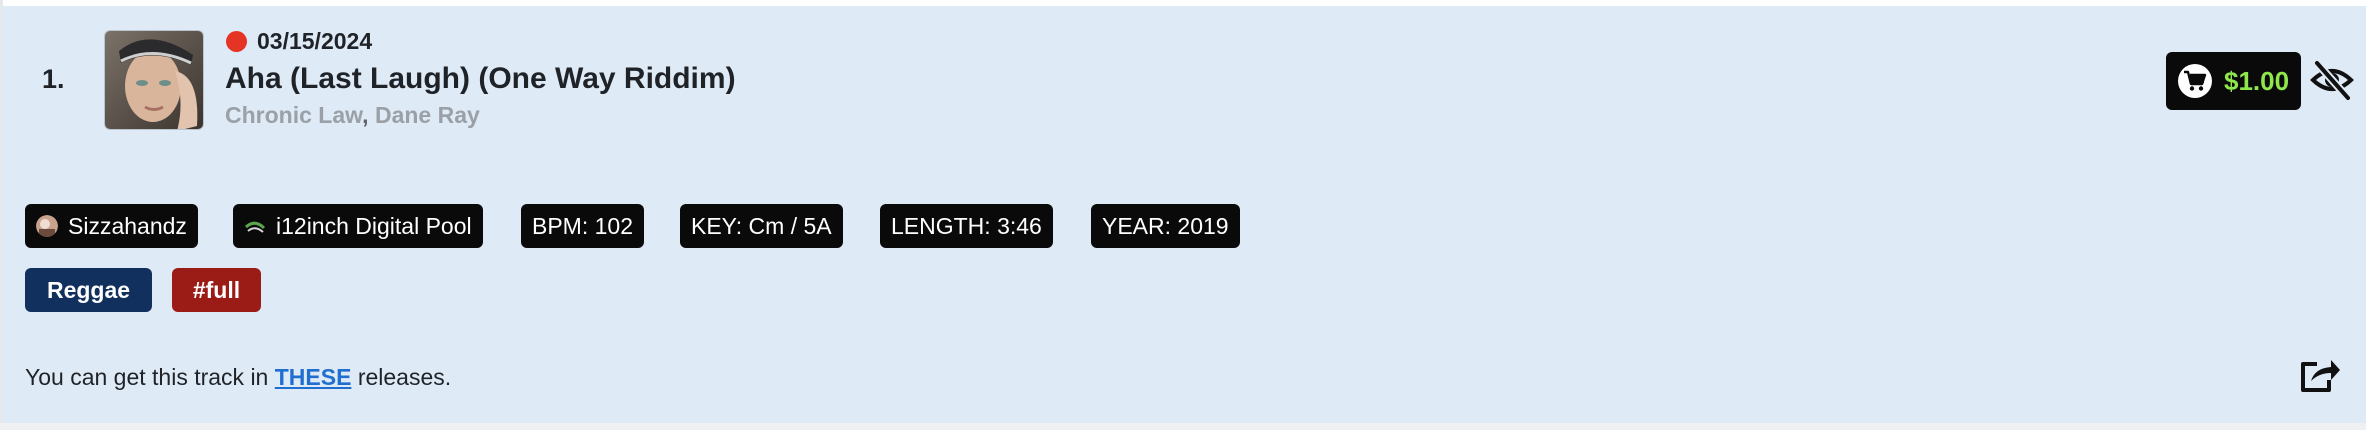 This screenshot has width=2366, height=430. I want to click on artist-link: Dane Ray, so click(427, 115).